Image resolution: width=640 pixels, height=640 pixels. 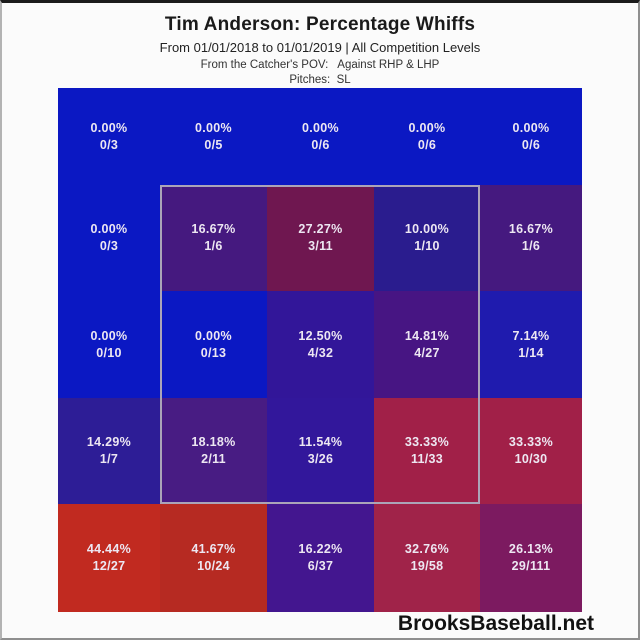 What do you see at coordinates (109, 459) in the screenshot?
I see `cell-fraction: 1/7` at bounding box center [109, 459].